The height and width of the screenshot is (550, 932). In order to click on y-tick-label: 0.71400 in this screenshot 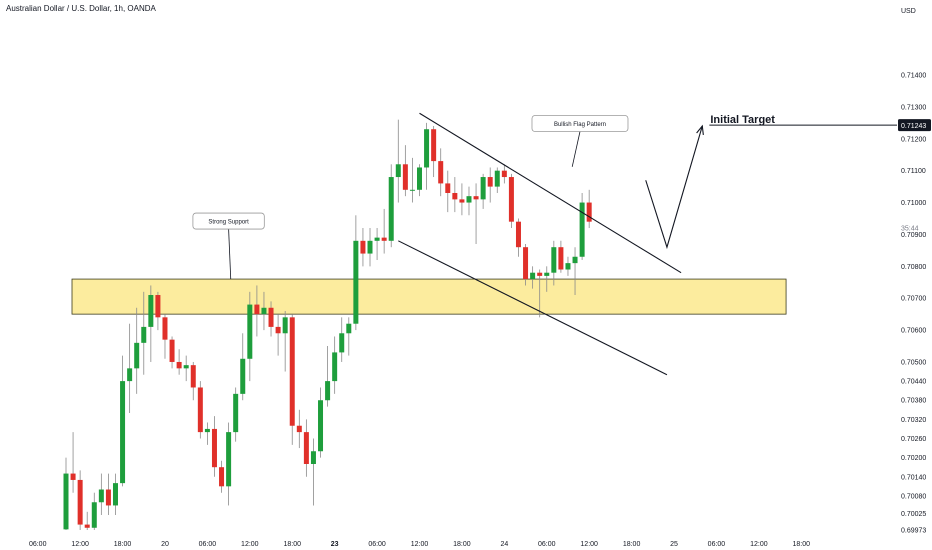, I will do `click(913, 76)`.